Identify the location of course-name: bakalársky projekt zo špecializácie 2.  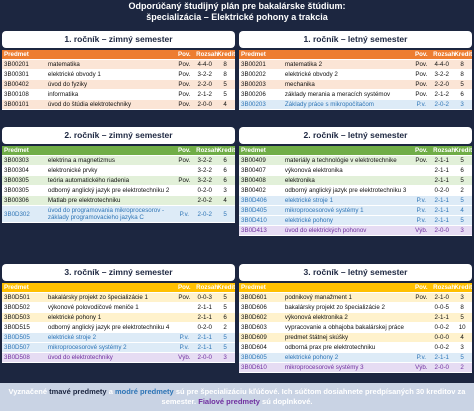
(347, 307).